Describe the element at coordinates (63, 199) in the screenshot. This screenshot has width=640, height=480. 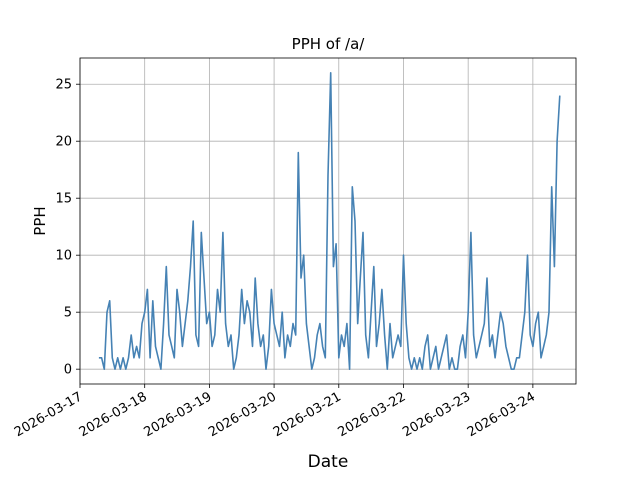
I see `y-tick-label: 15` at that location.